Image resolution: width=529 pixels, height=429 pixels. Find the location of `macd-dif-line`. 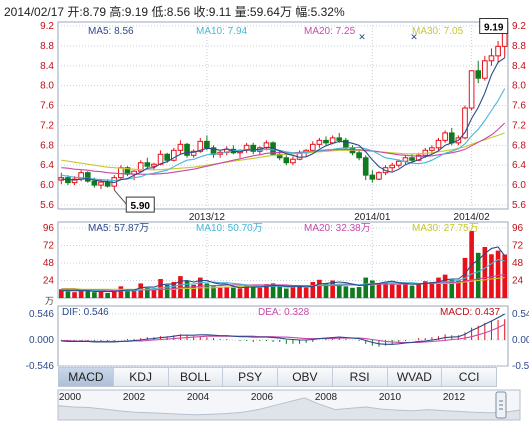

macd-dif-line is located at coordinates (283, 329).